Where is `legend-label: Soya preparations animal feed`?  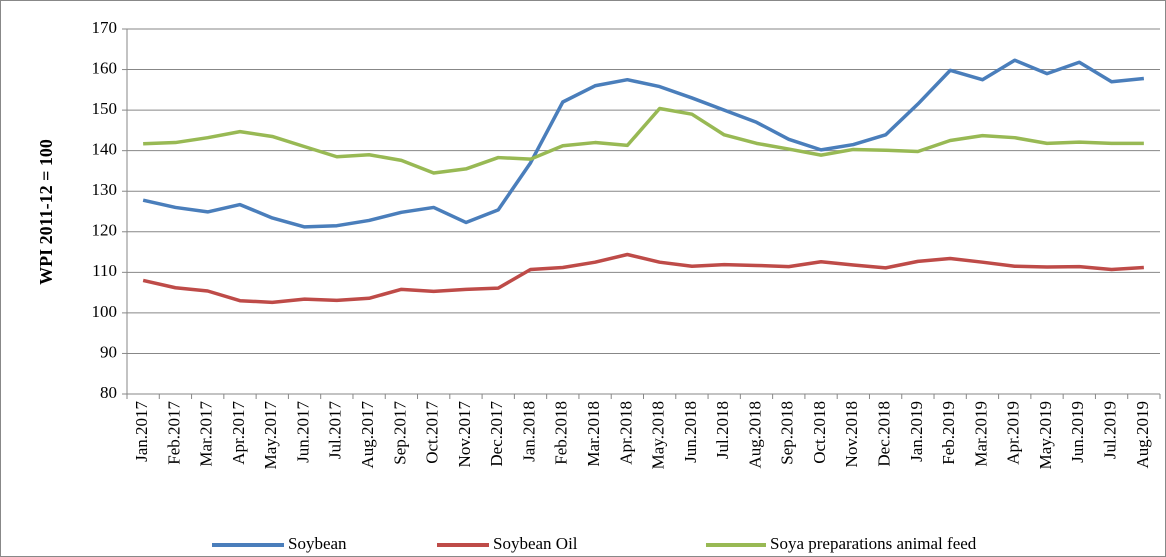
legend-label: Soya preparations animal feed is located at coordinates (873, 543).